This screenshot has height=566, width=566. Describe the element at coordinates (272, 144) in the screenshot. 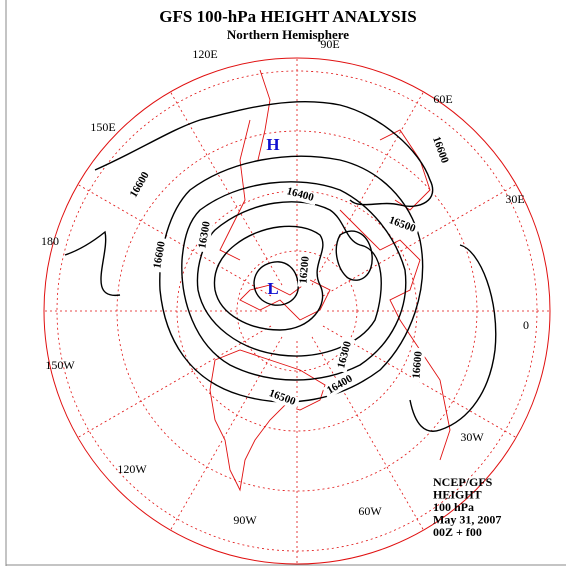

I see `pressure-center: H` at that location.